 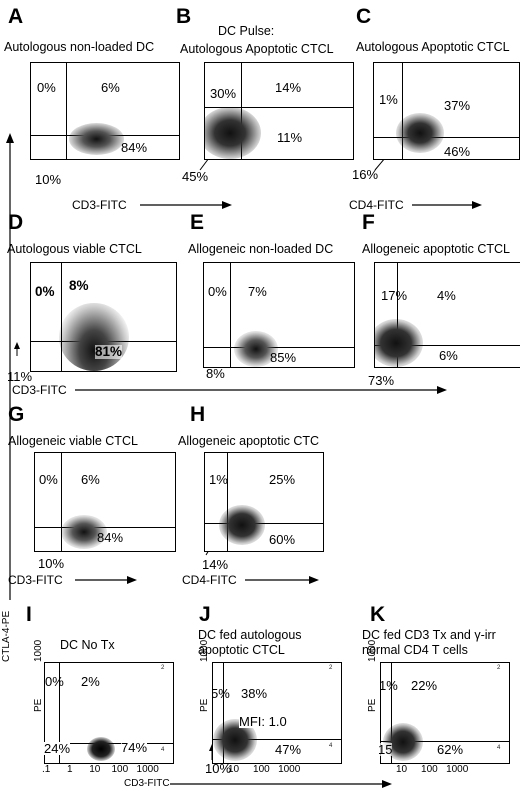 What do you see at coordinates (184, 16) in the screenshot?
I see `panel-letter-b: B` at bounding box center [184, 16].